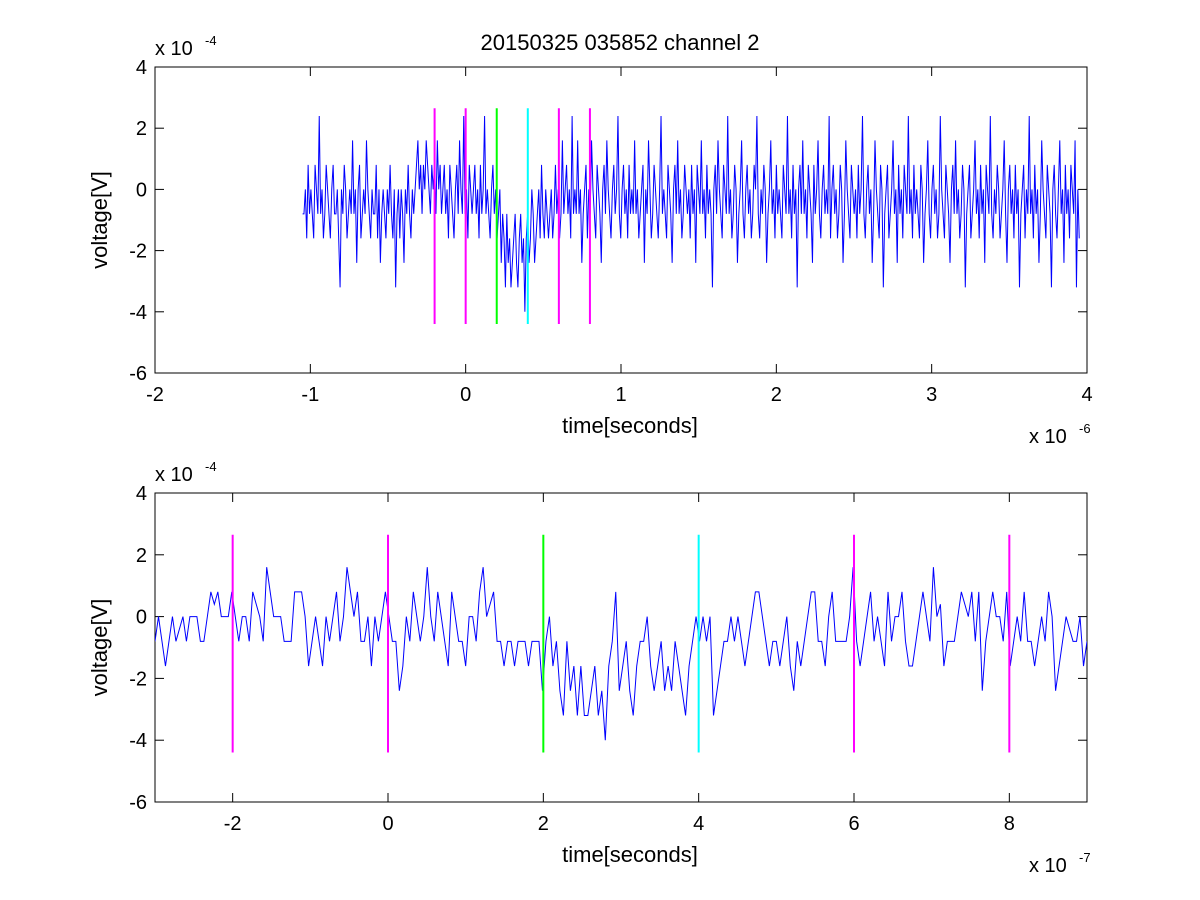  What do you see at coordinates (1085, 428) in the screenshot?
I see `x-exponent-power: -6` at bounding box center [1085, 428].